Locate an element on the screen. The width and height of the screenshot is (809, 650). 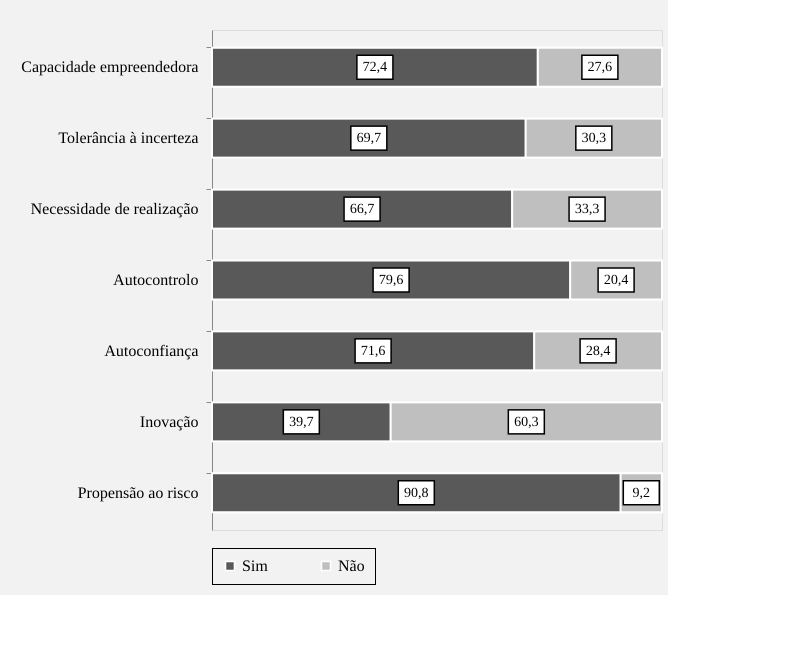
legend-label: Não is located at coordinates (351, 566).